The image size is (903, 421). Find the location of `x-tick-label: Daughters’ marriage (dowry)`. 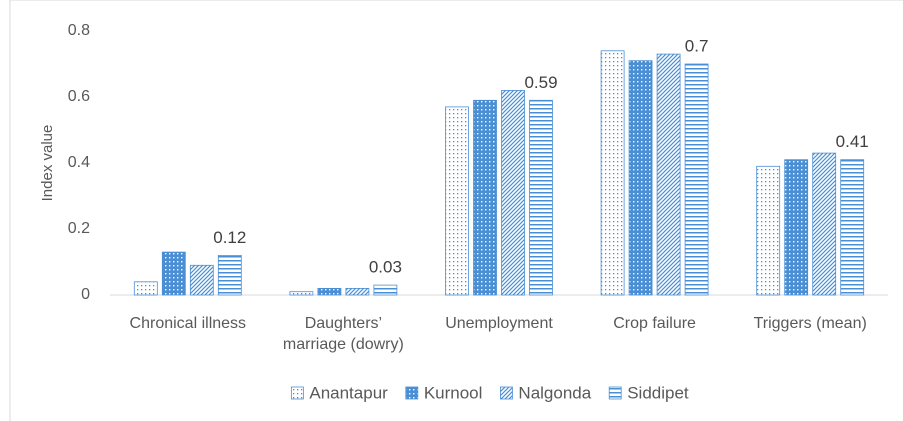

x-tick-label: Daughters’ marriage (dowry) is located at coordinates (343, 334).